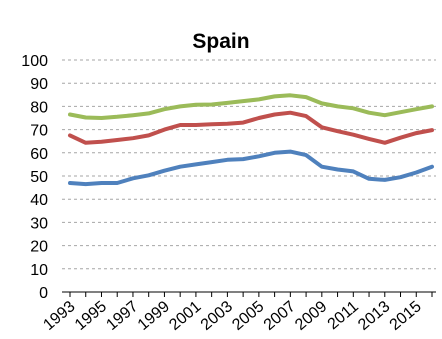 This screenshot has height=339, width=442. I want to click on x-tick-label: 2001, so click(185, 316).